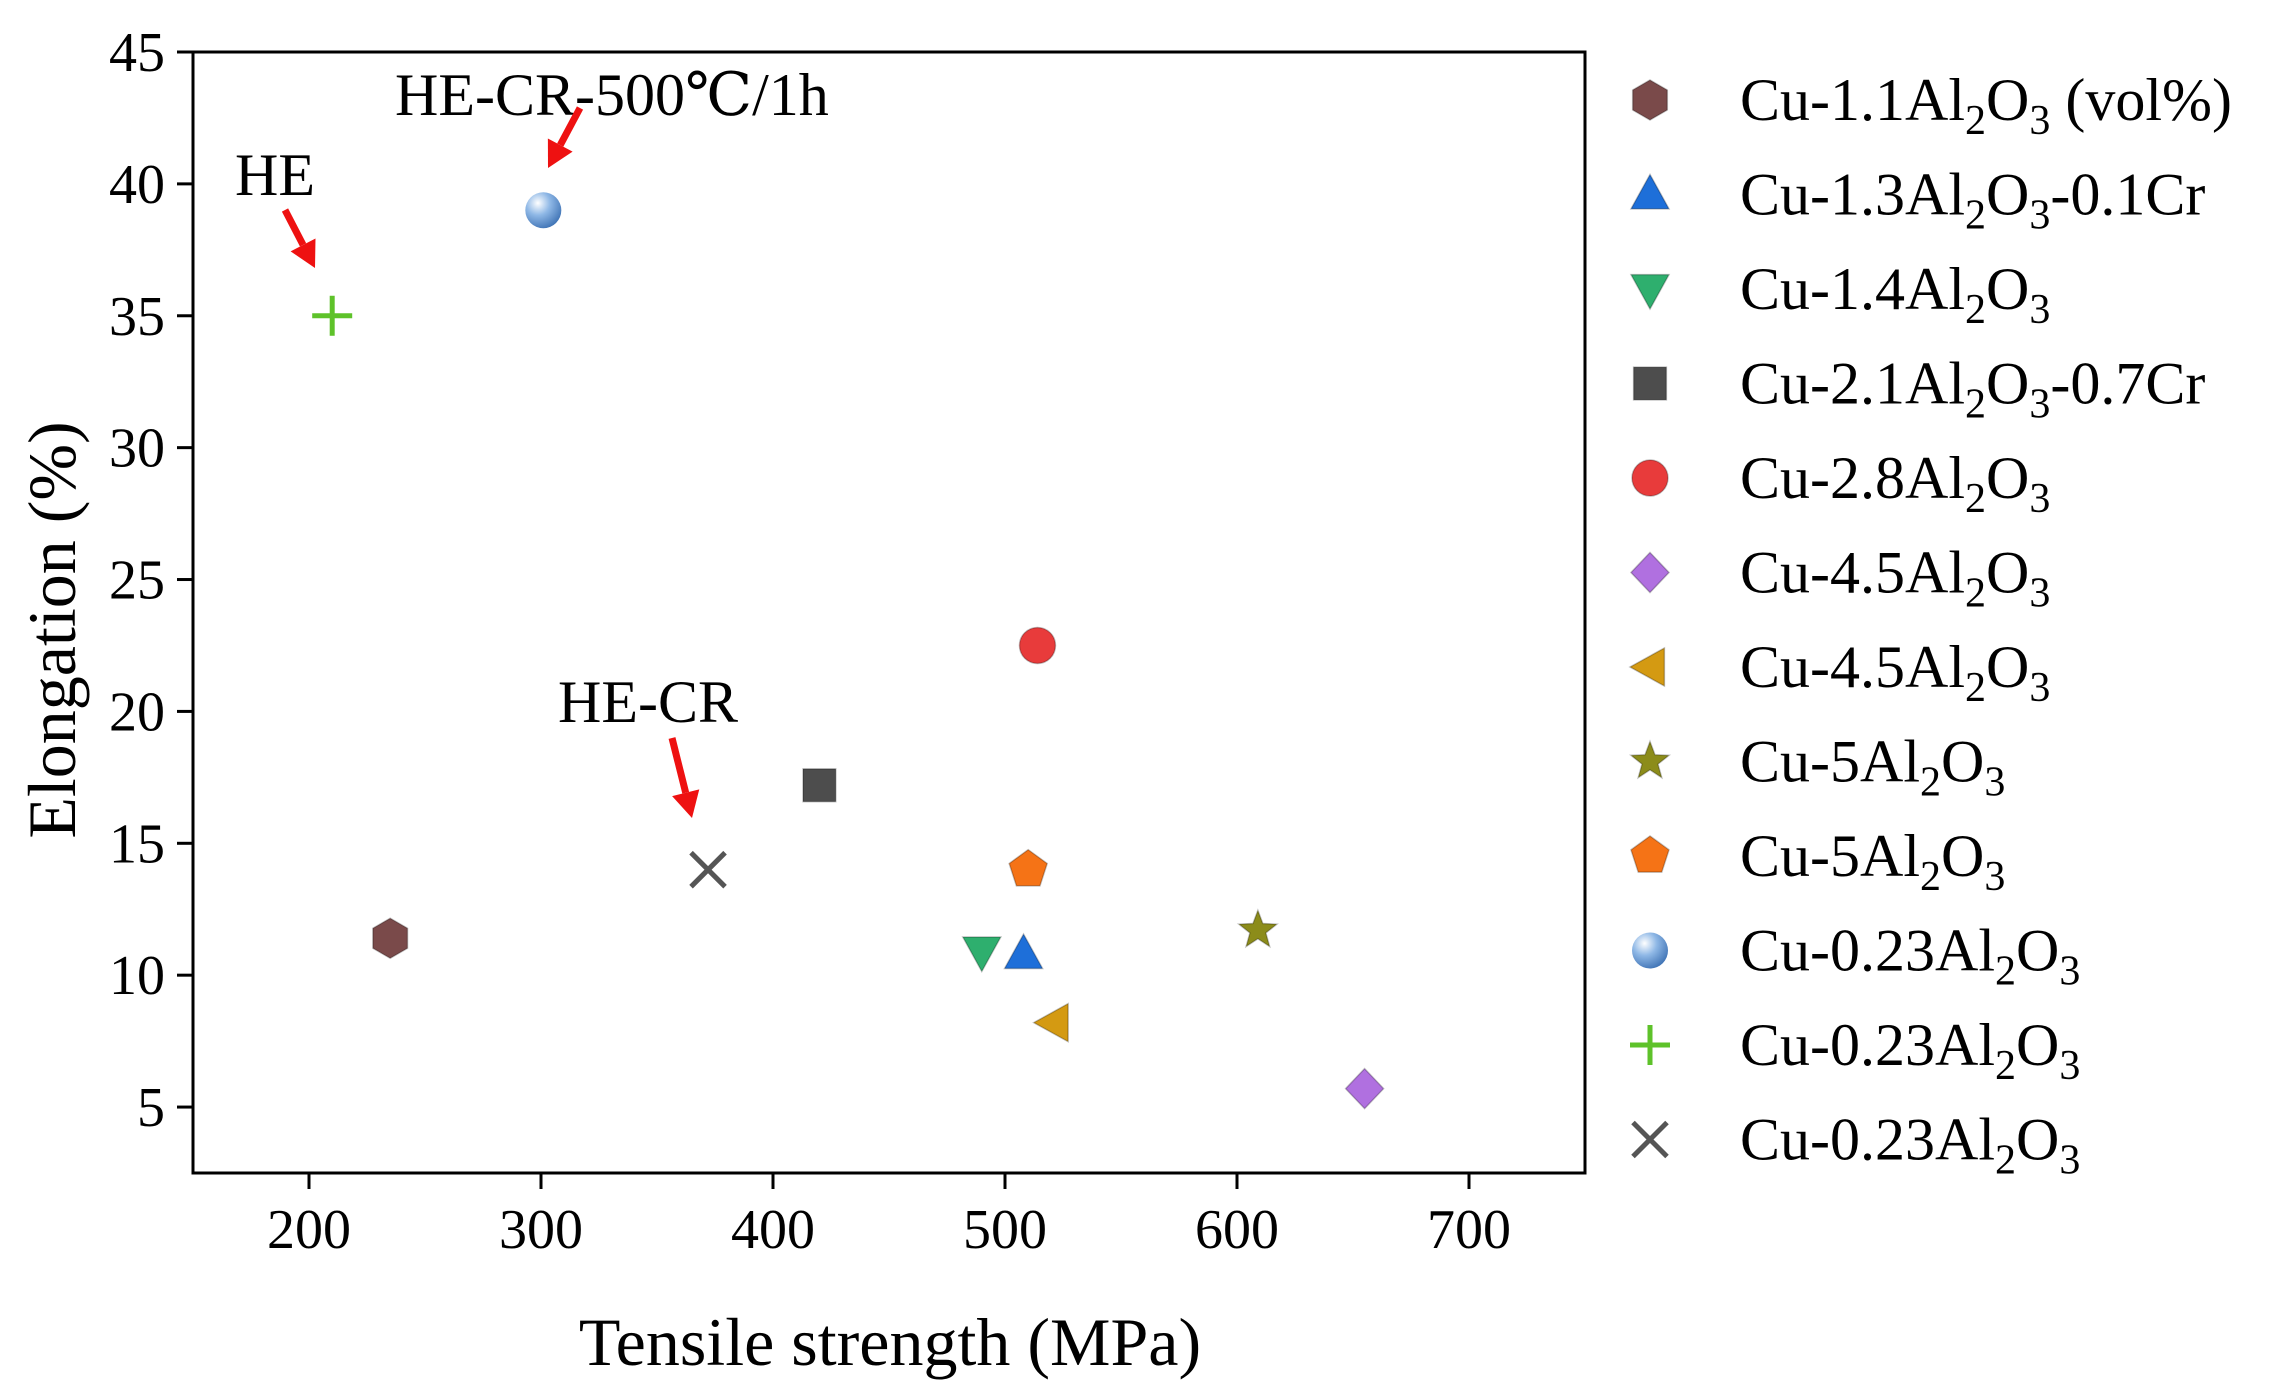 The image size is (2272, 1397). What do you see at coordinates (648, 702) in the screenshot?
I see `annotation-label: HE-CR` at bounding box center [648, 702].